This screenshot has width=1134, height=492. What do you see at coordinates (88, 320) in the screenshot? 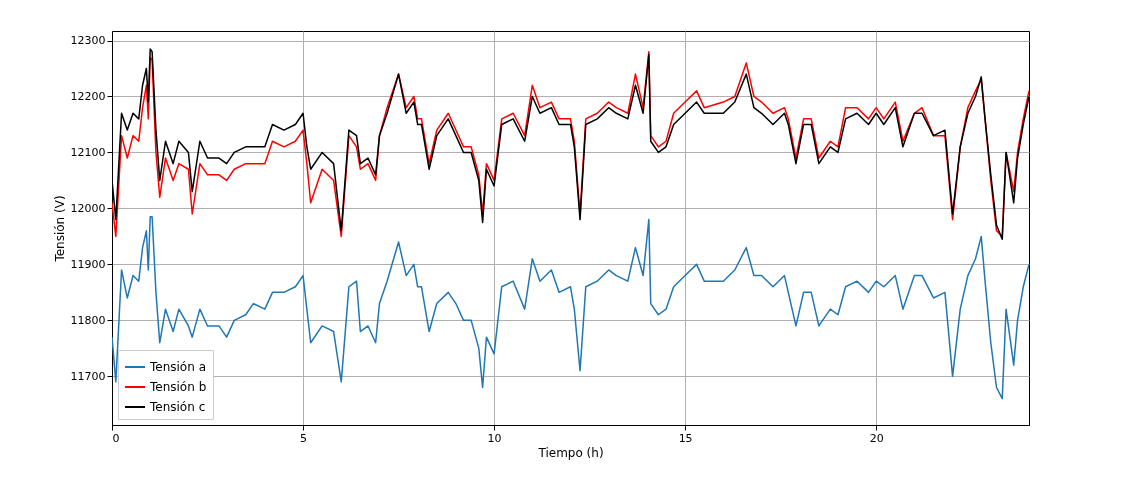
I see `y-tick-label: 11800` at bounding box center [88, 320].